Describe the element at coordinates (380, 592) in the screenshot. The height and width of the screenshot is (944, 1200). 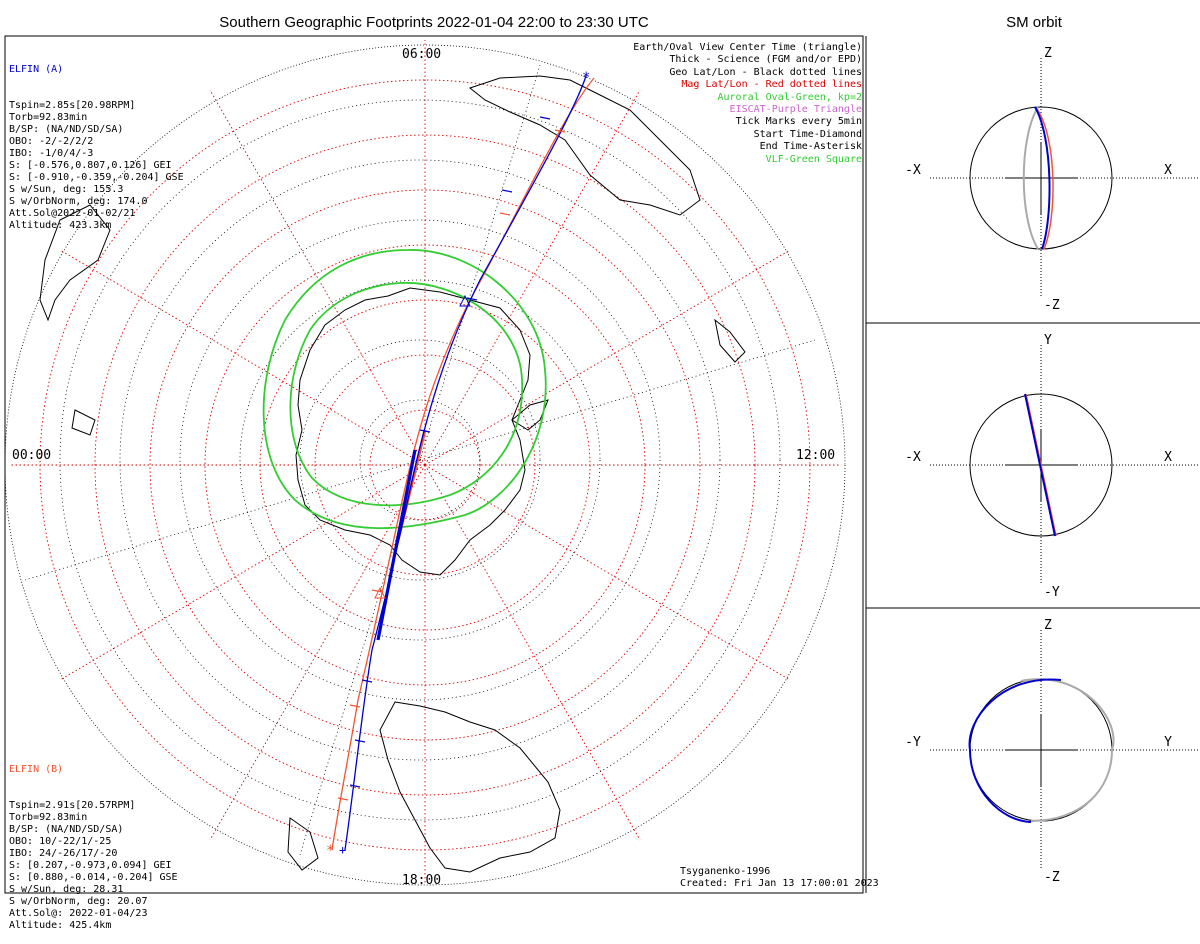
I see `elfin-b-view-triangle` at that location.